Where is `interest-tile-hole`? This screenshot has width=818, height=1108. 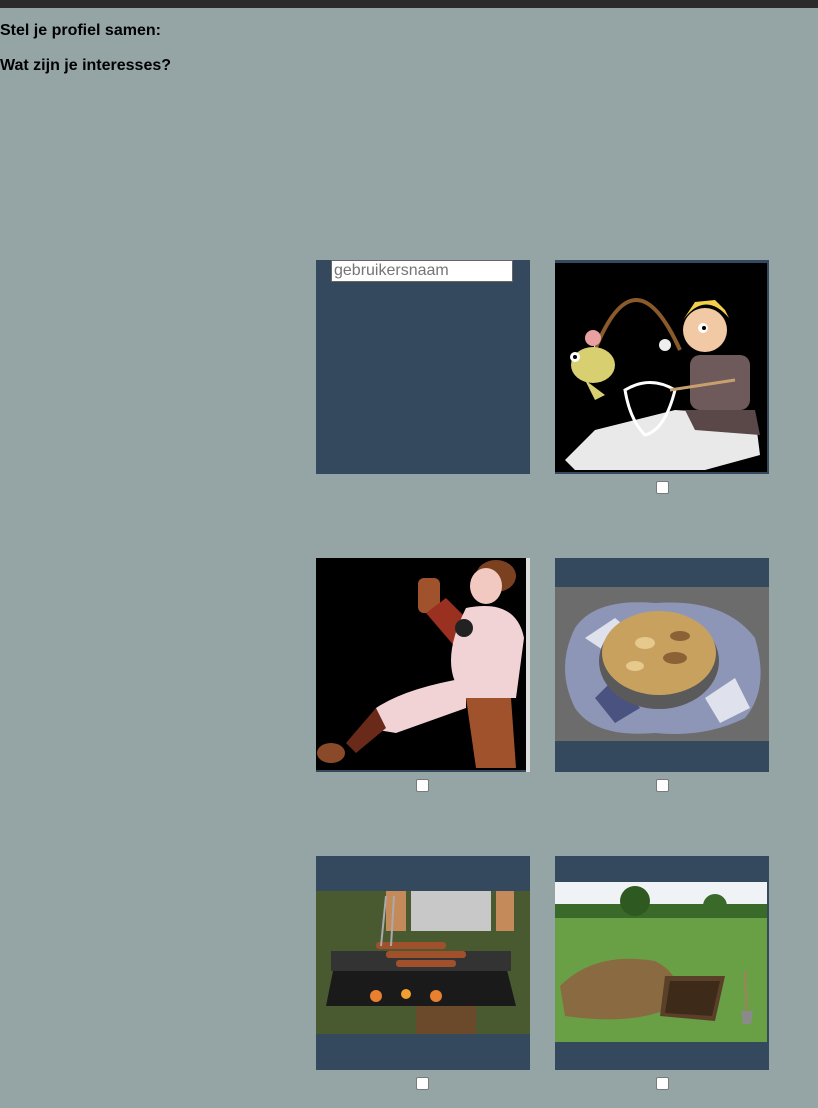
interest-tile-hole is located at coordinates (662, 963).